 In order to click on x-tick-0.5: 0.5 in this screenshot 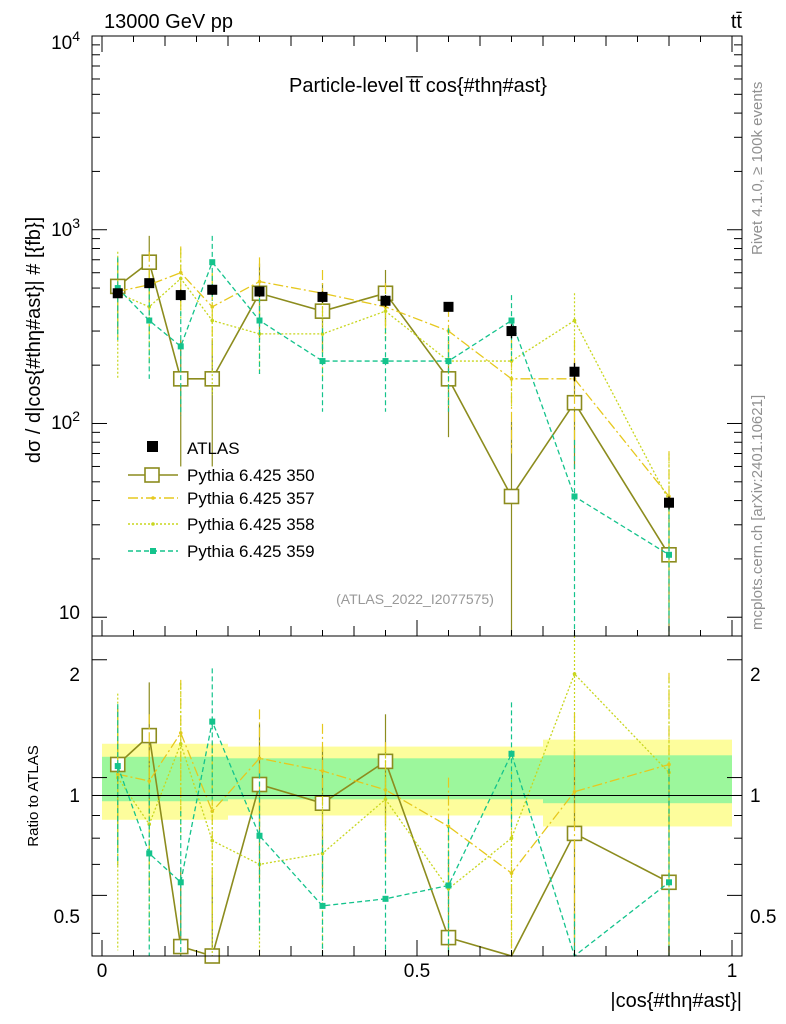, I will do `click(417, 971)`.